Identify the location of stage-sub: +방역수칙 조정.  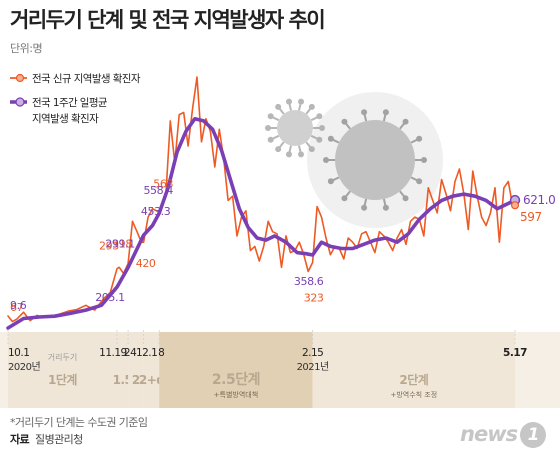
(413, 394).